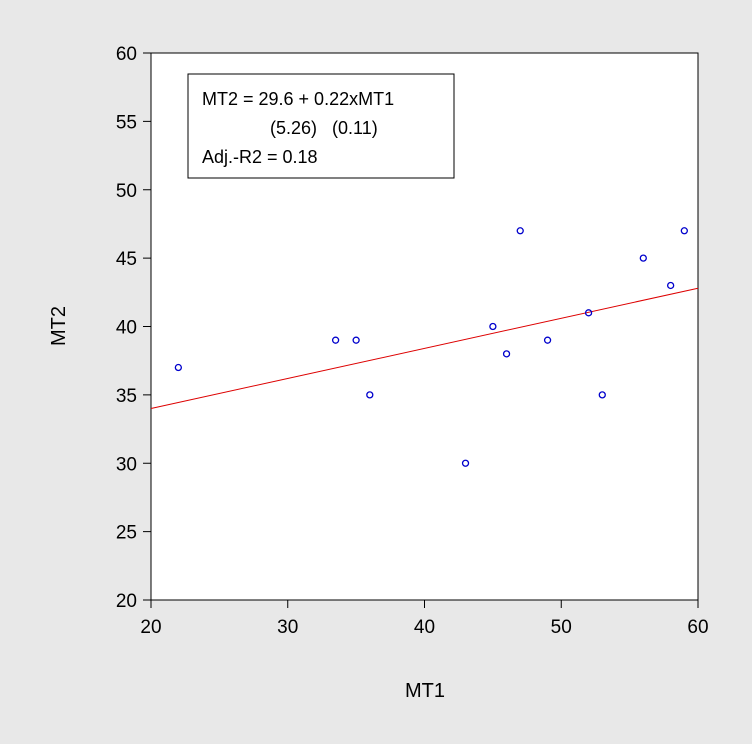 Image resolution: width=752 pixels, height=744 pixels. I want to click on x-tick-label: 60, so click(697, 627).